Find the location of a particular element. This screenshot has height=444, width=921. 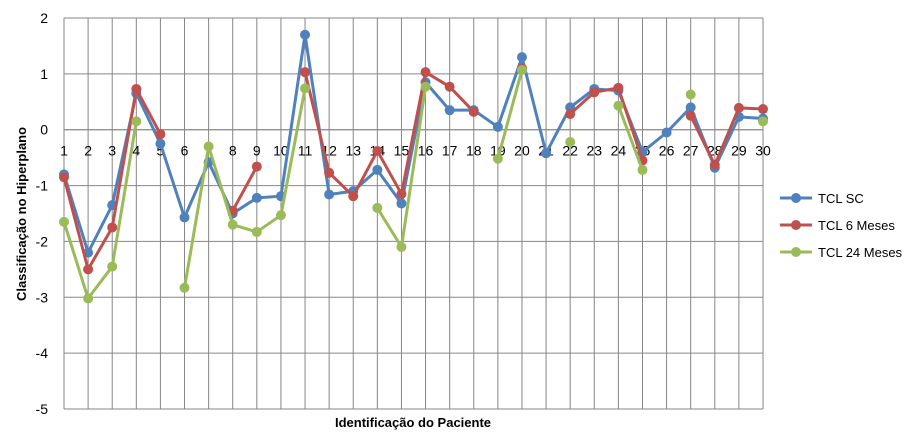

legend-label: TCL 24 Meses is located at coordinates (860, 252).